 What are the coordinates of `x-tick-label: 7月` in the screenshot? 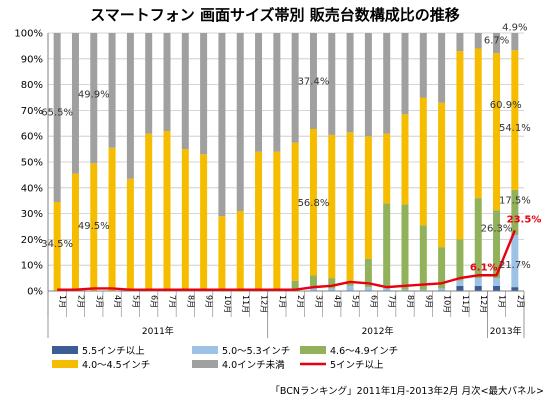 It's located at (172, 301).